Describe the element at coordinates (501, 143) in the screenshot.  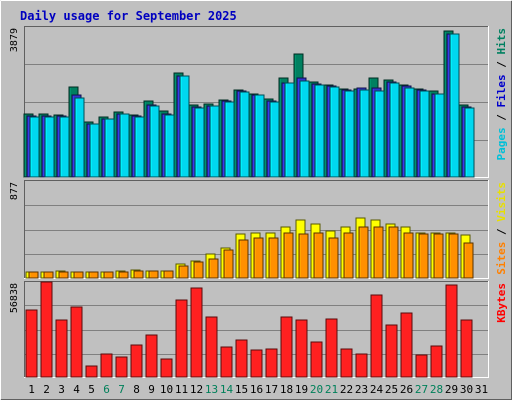
I see `series-label-part: Pages` at that location.